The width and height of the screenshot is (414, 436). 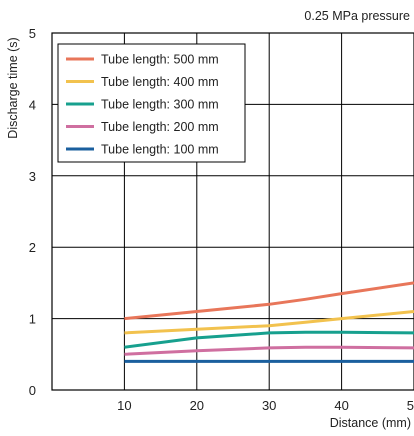 What do you see at coordinates (32, 390) in the screenshot?
I see `y-tick-label: 0` at bounding box center [32, 390].